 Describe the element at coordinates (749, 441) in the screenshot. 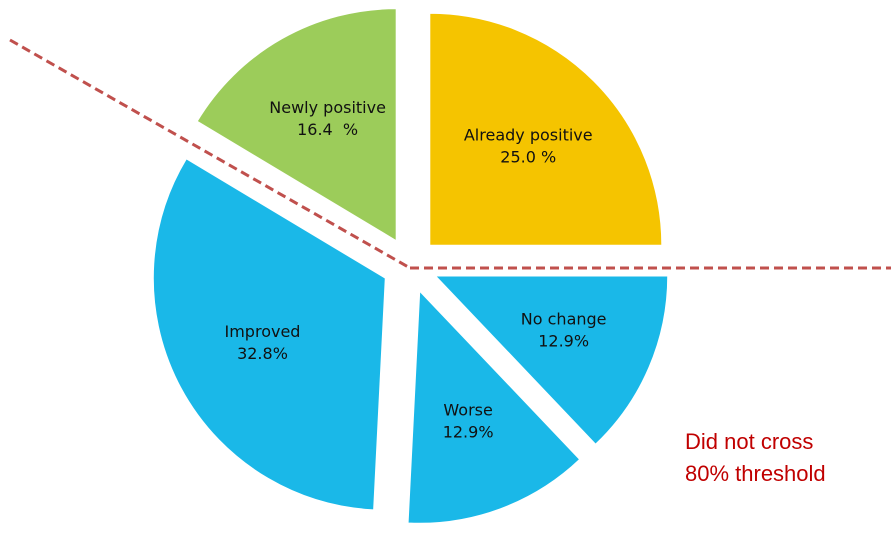

I see `annotation: Did not cross` at that location.